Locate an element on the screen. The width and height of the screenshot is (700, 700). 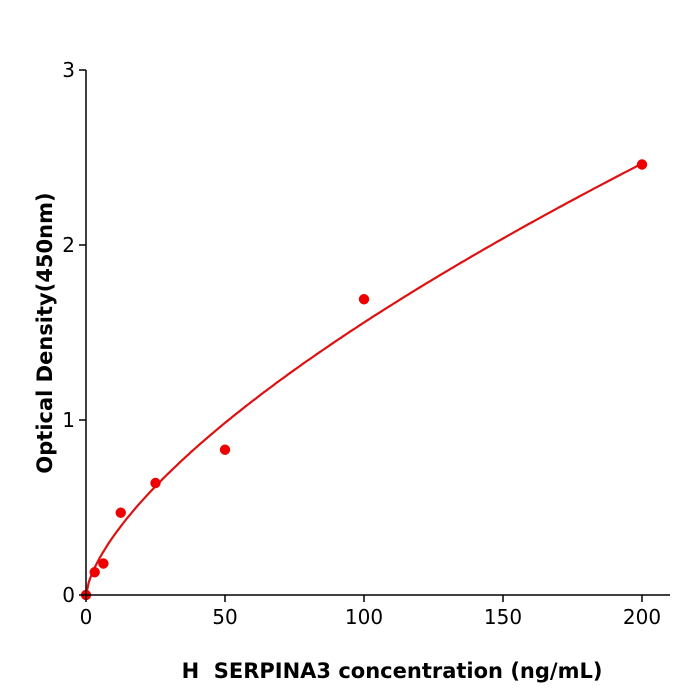
y-tick-label: 3 is located at coordinates (68, 70).